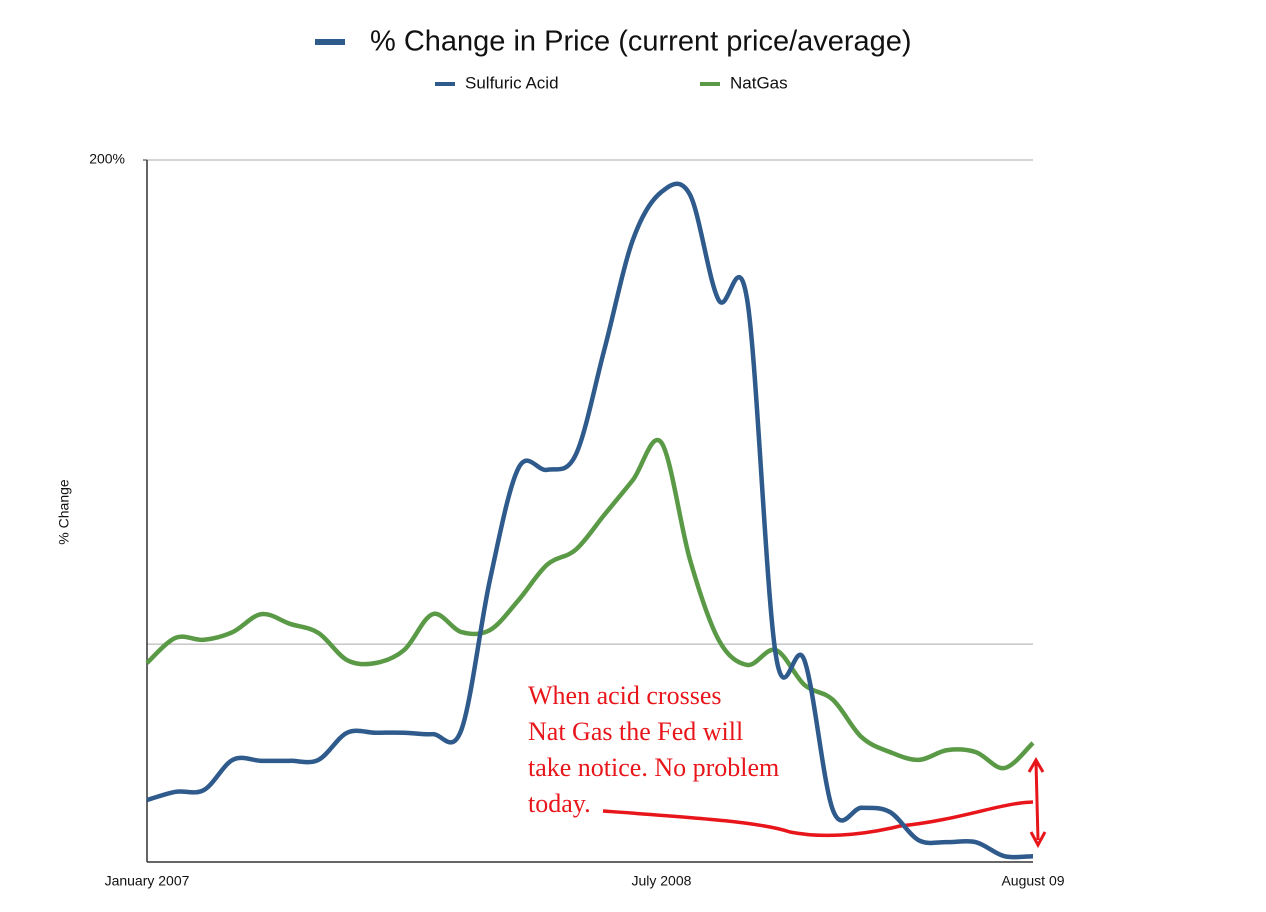 Image resolution: width=1266 pixels, height=912 pixels. What do you see at coordinates (147, 881) in the screenshot?
I see `x-tick-label: January 2007` at bounding box center [147, 881].